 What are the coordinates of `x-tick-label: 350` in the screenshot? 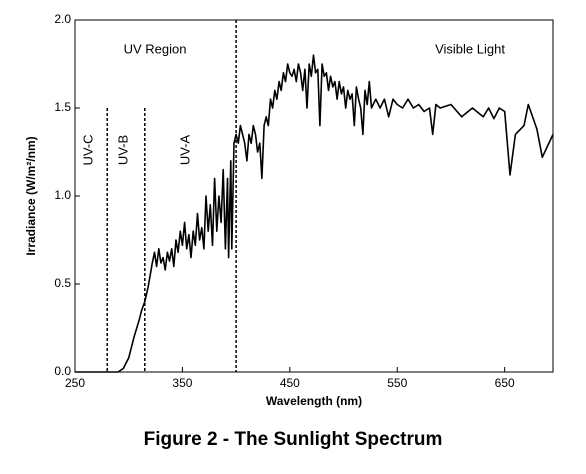 It's located at (182, 383).